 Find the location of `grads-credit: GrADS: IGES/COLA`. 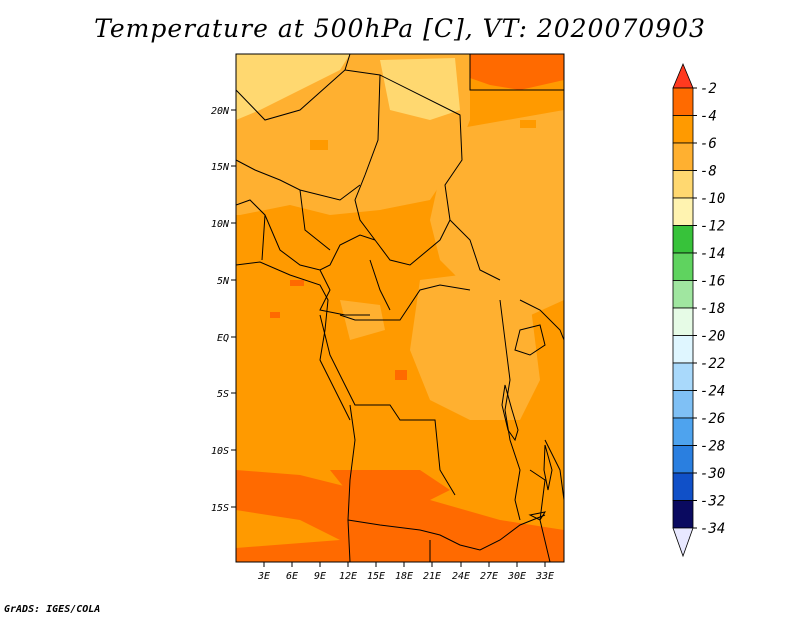

grads-credit: GrADS: IGES/COLA is located at coordinates (52, 609).